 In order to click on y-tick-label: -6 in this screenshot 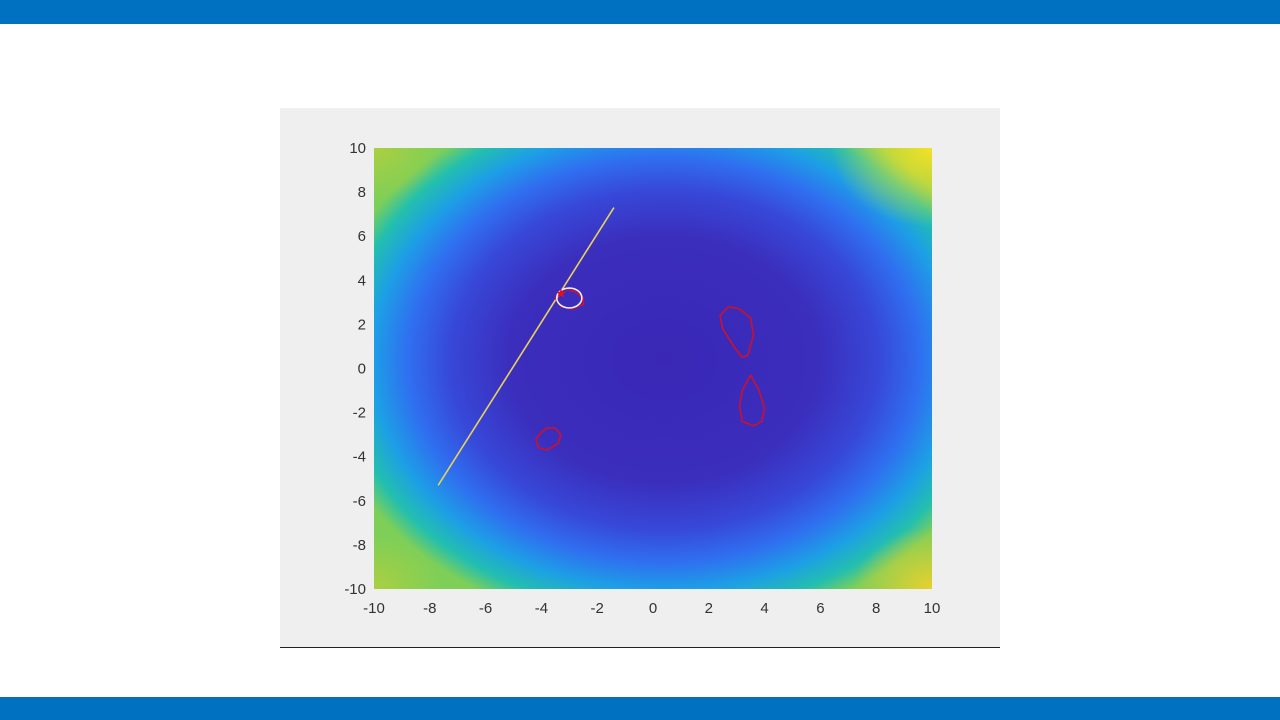, I will do `click(359, 501)`.